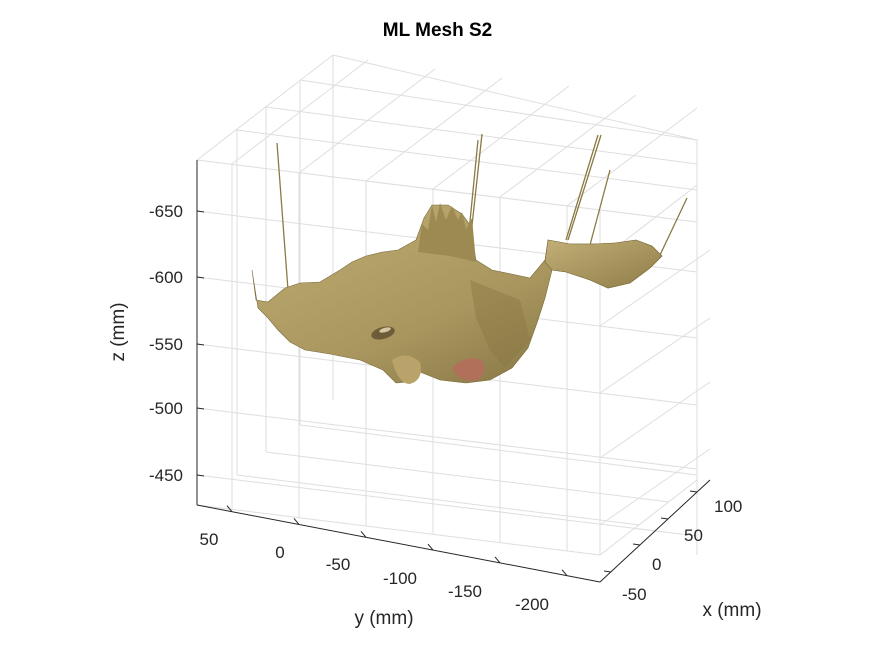 This screenshot has height=656, width=875. I want to click on y-tick-label: -200, so click(532, 604).